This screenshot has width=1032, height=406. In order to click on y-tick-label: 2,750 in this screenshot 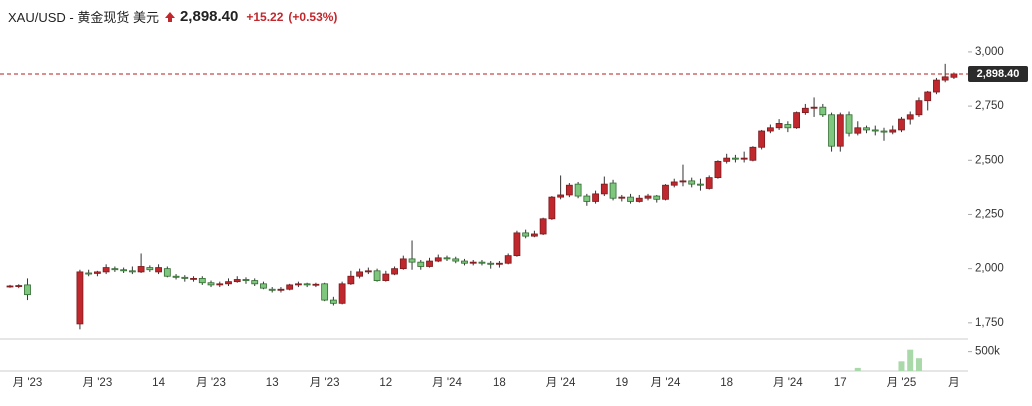, I will do `click(989, 106)`.